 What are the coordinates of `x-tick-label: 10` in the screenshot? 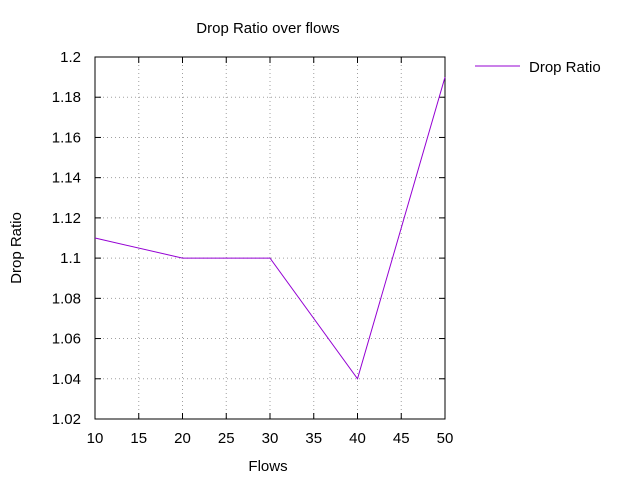 It's located at (95, 438).